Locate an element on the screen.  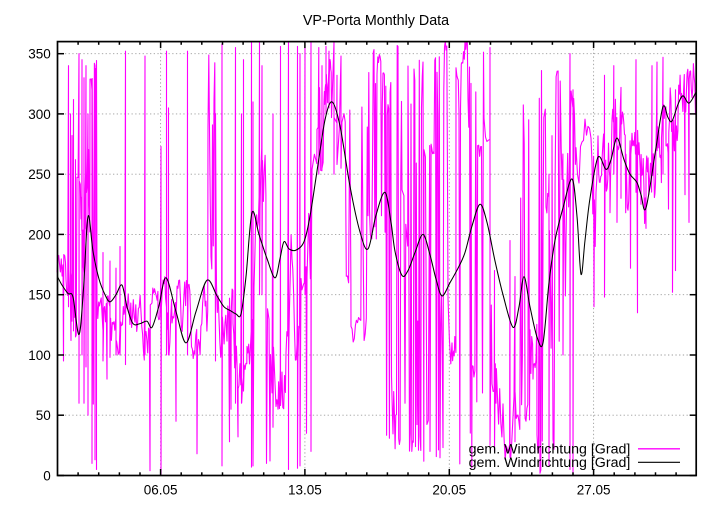
svg-text: VP-Porta Monthly Data is located at coordinates (376, 21).